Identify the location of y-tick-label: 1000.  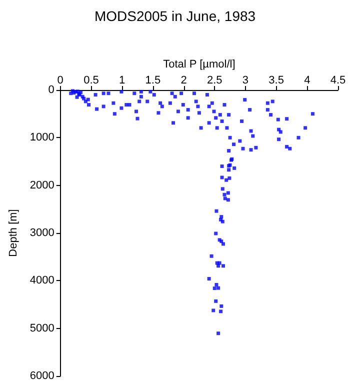
(42, 138).